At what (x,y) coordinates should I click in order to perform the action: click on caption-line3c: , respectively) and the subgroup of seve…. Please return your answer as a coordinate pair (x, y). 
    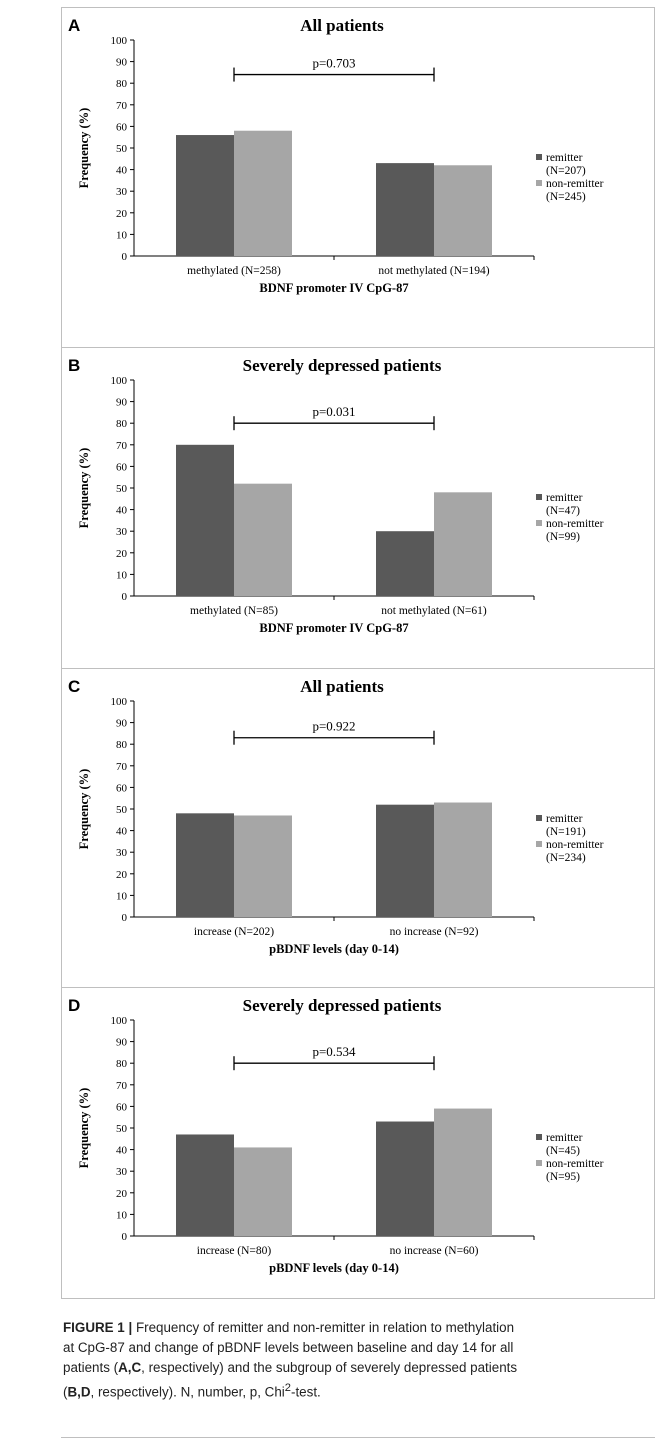
    Looking at the image, I should click on (329, 1367).